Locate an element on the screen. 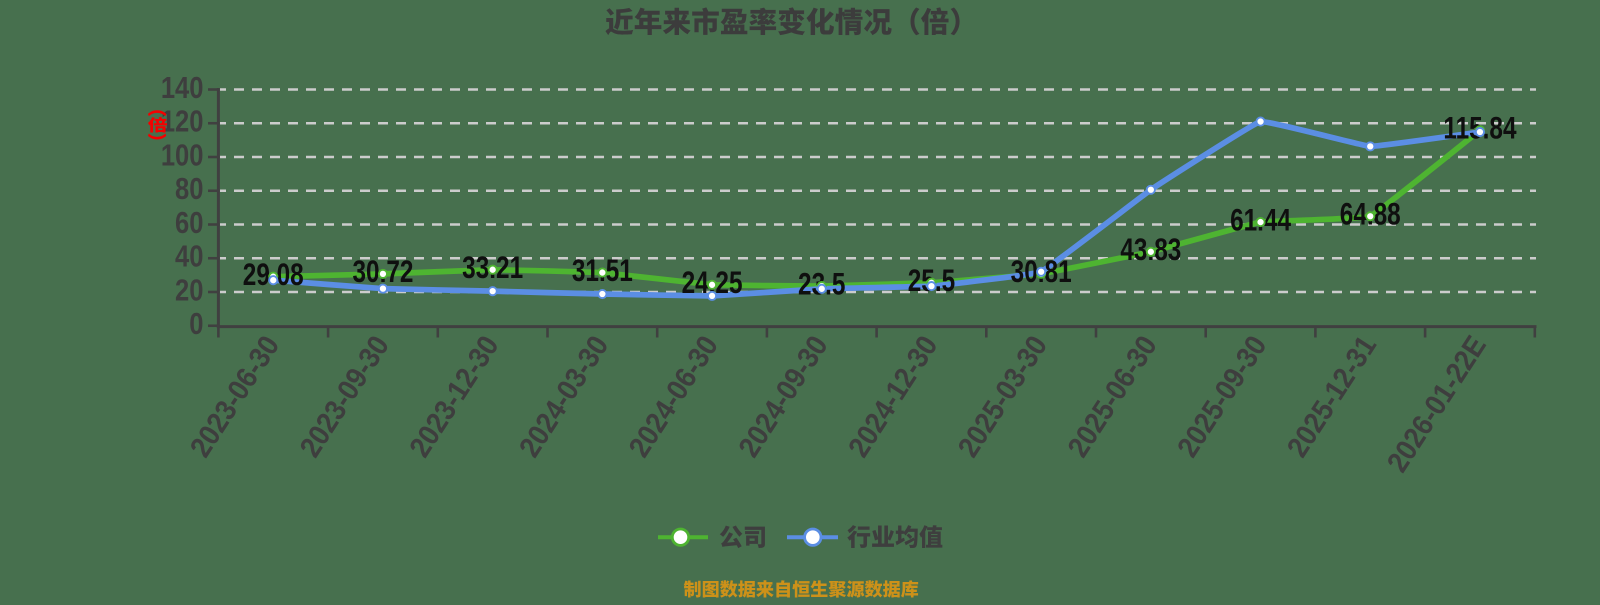  svg-text: 0 is located at coordinates (196, 323).